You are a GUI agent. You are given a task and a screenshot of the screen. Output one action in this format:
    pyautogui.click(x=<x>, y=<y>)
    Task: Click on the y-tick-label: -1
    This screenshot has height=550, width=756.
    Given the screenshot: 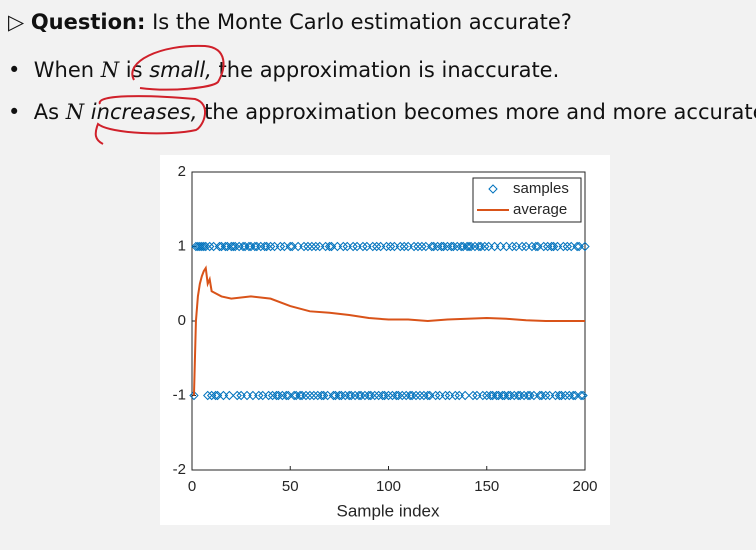 What is the action you would take?
    pyautogui.click(x=179, y=394)
    